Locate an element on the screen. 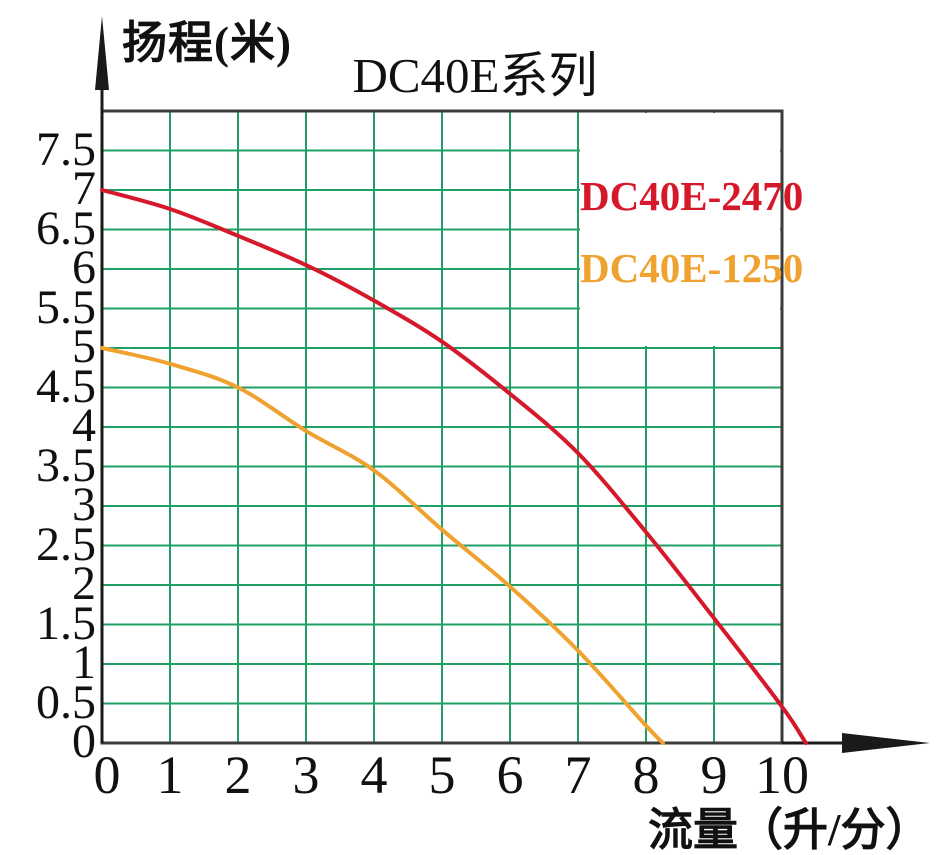  x-tick-label: 1 is located at coordinates (170, 775).